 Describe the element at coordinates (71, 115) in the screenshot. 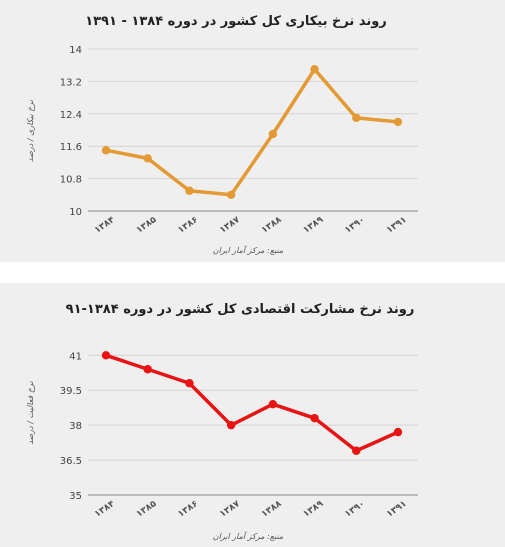

I see `y-tick-label: 12.4` at that location.